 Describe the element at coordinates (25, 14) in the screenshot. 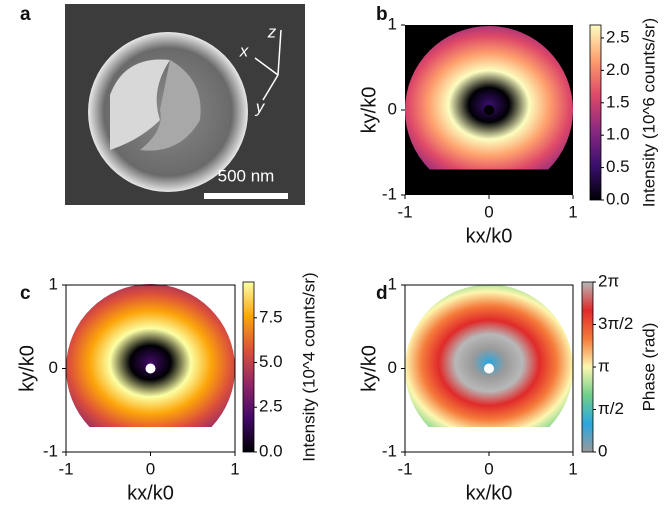

I see `panel-label: a` at that location.